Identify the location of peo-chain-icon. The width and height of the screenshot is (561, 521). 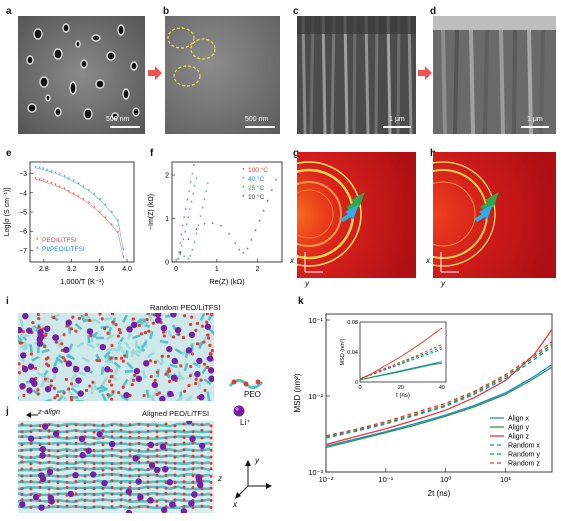
(246, 384).